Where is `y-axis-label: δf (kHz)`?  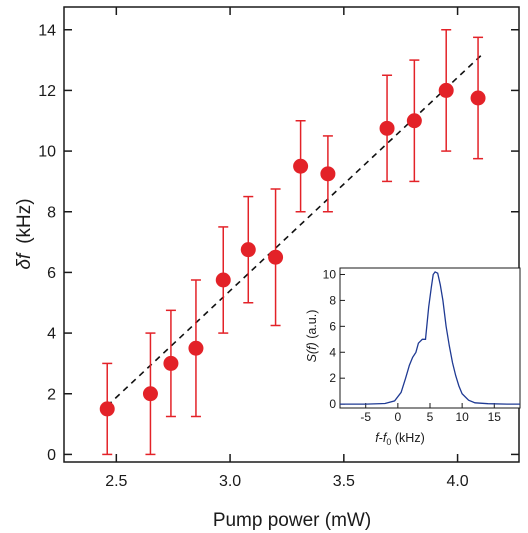 y-axis-label: δf (kHz) is located at coordinates (24, 233).